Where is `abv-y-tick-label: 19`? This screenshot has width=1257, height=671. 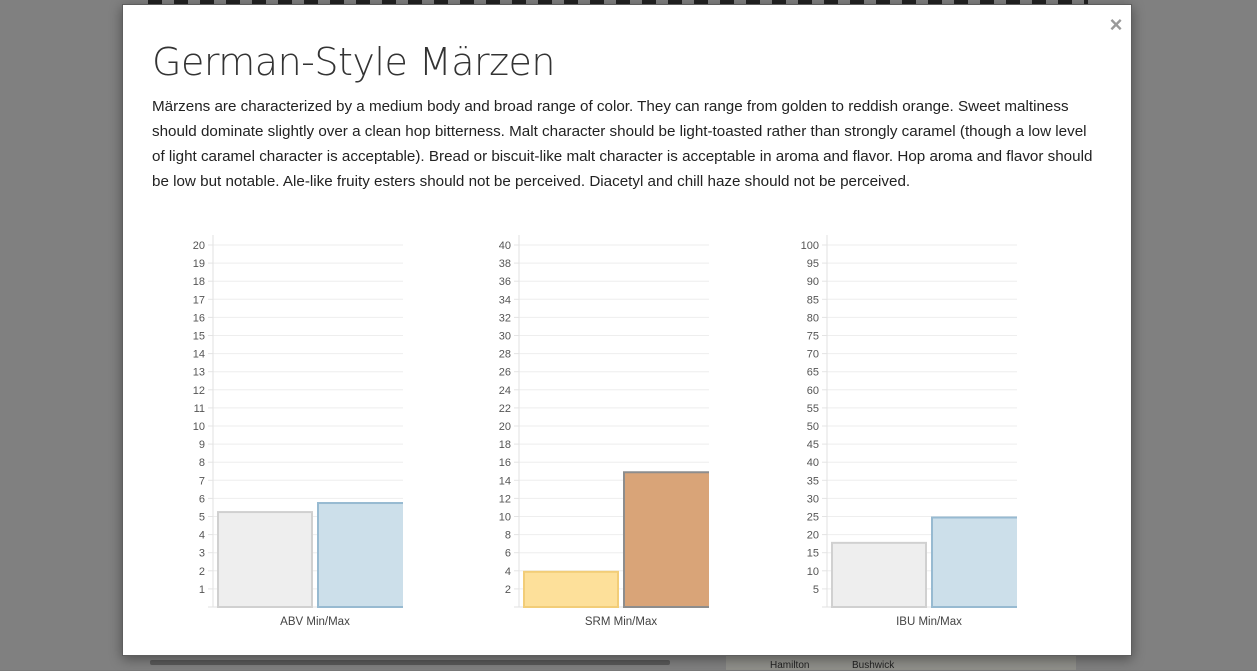
abv-y-tick-label: 19 is located at coordinates (199, 264).